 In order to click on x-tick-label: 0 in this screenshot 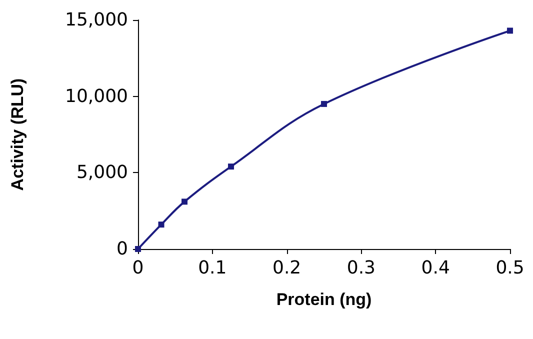, I will do `click(138, 268)`.